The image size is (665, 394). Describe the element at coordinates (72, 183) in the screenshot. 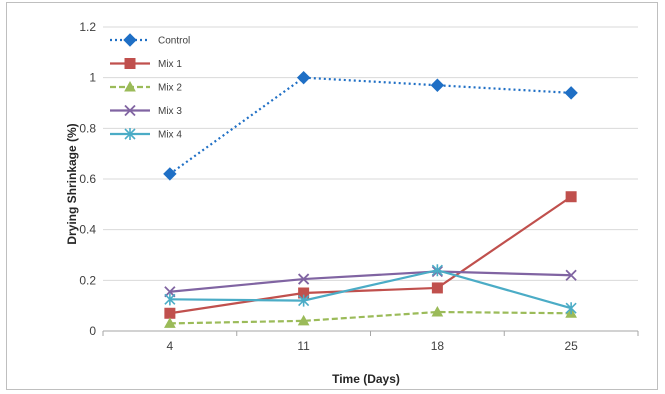

I see `y-axis-title: Drying Shrinkage (%)` at that location.